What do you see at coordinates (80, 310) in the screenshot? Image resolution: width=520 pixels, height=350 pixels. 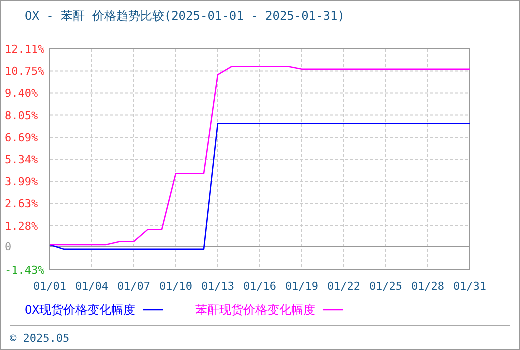 I see `legend-label: OX现货价格变化幅度` at bounding box center [80, 310].